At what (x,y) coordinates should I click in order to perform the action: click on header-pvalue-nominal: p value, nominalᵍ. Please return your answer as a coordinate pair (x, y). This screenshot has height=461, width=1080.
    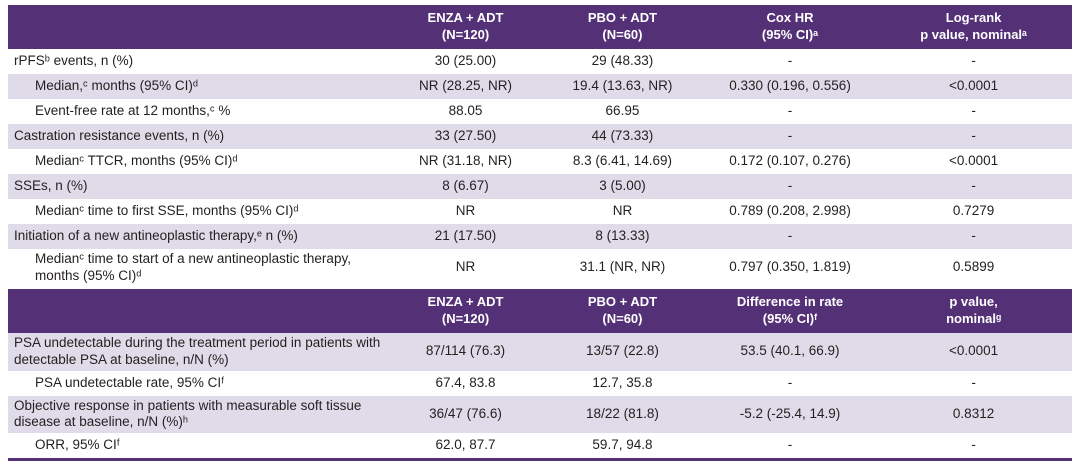
    Looking at the image, I should click on (973, 310).